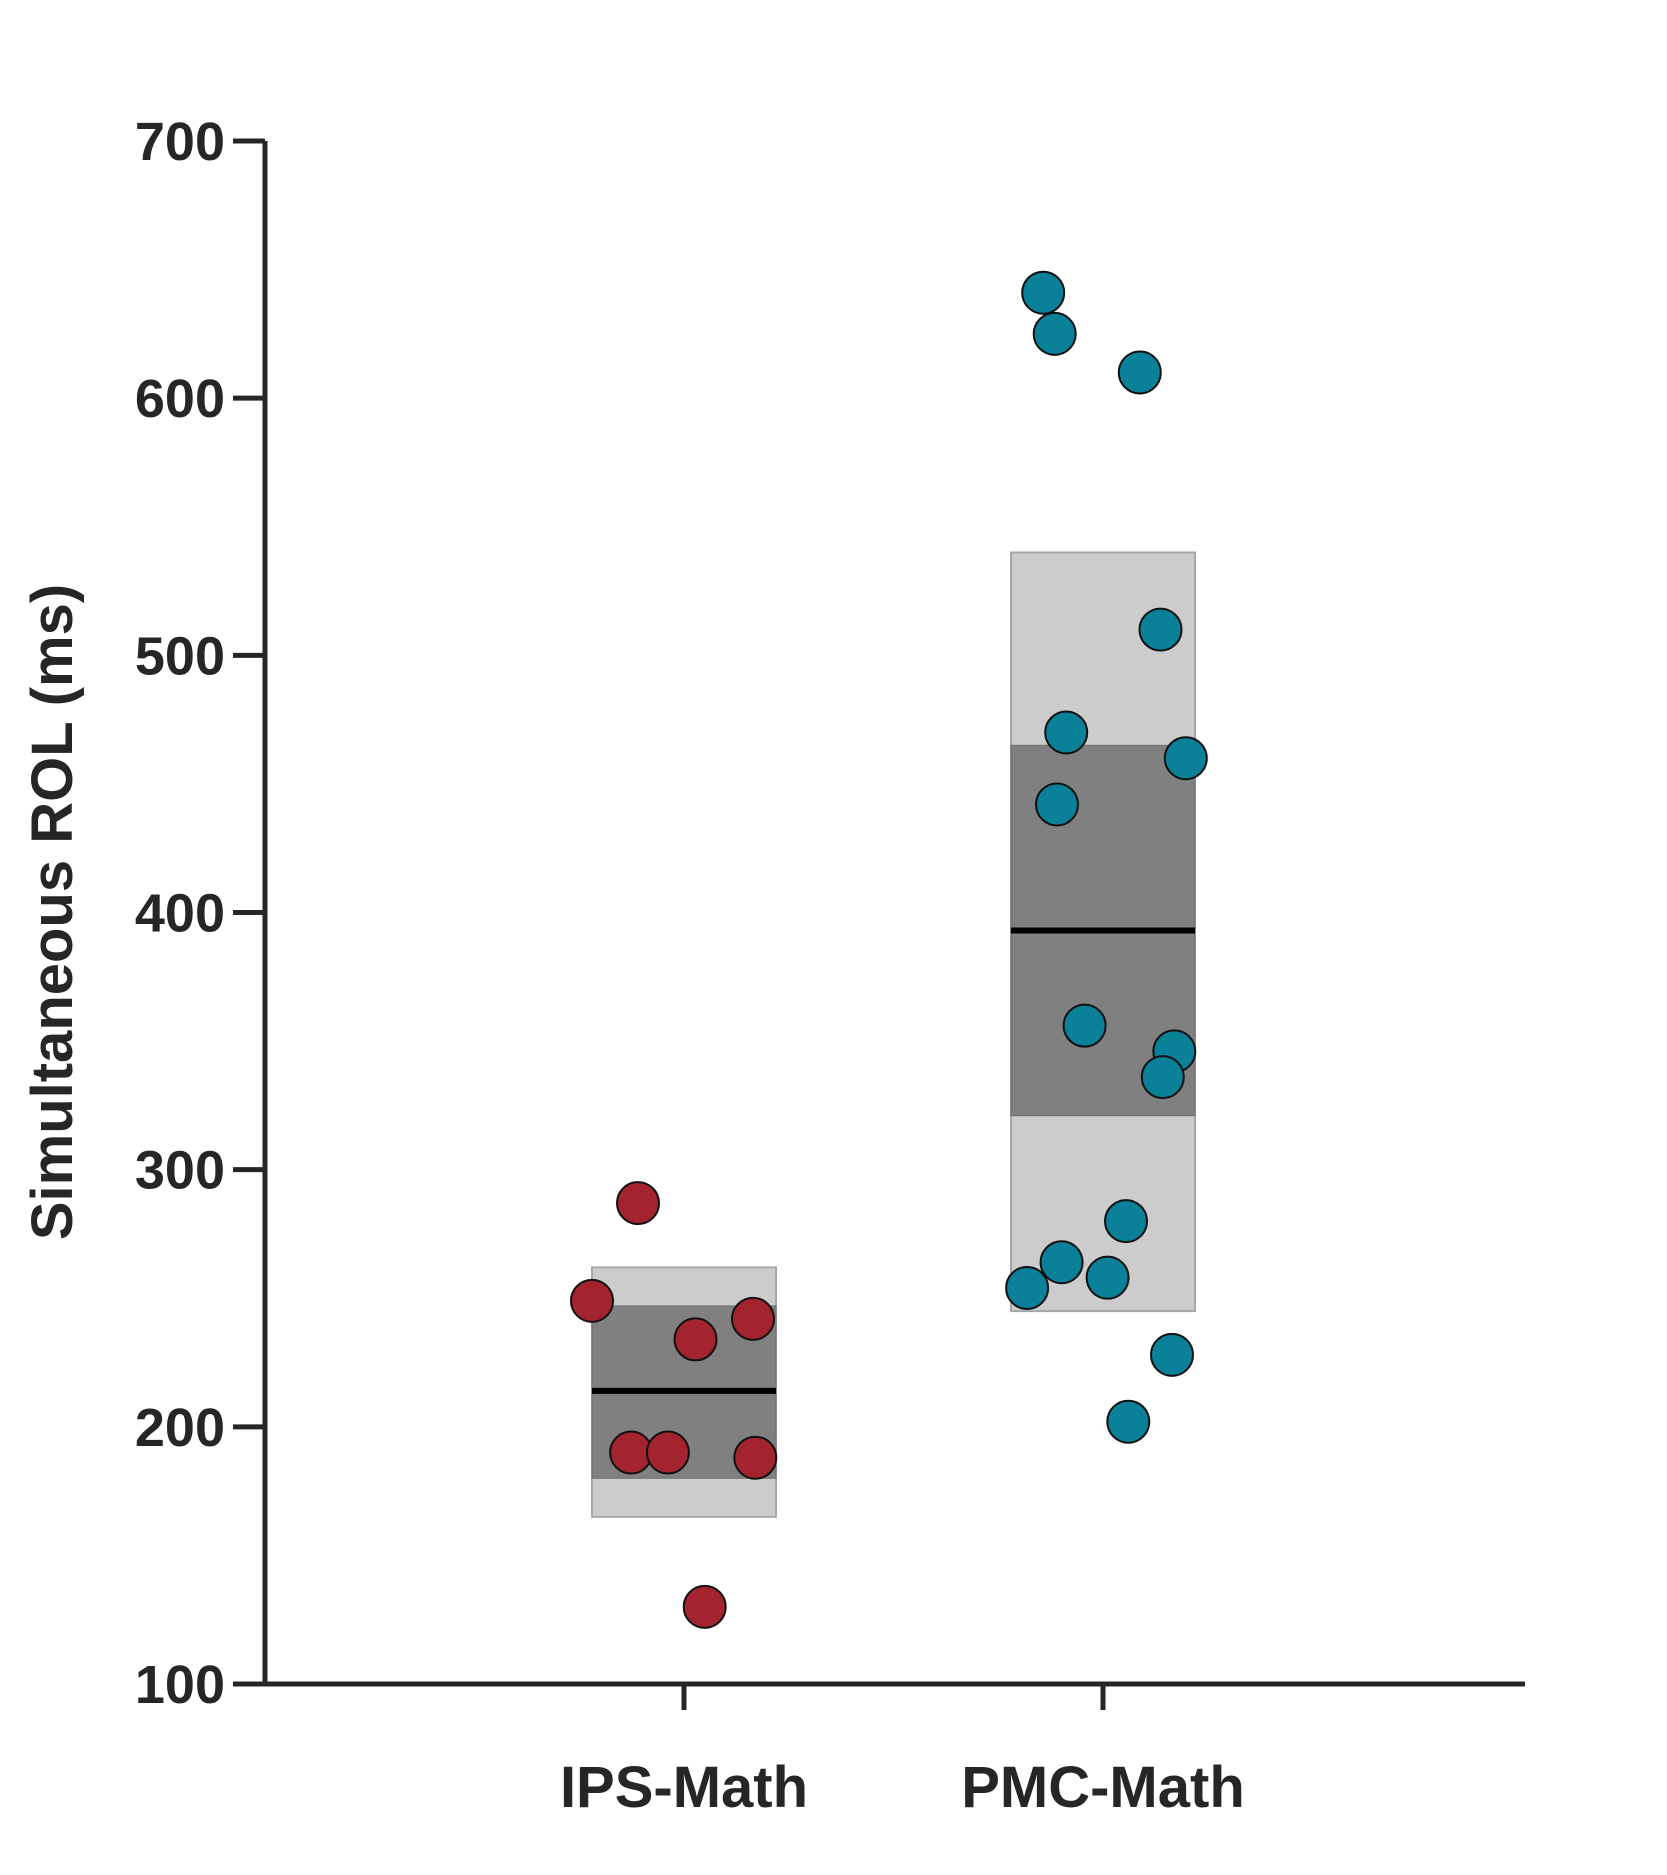  Describe the element at coordinates (180, 914) in the screenshot. I see `y-tick-label: 400` at that location.